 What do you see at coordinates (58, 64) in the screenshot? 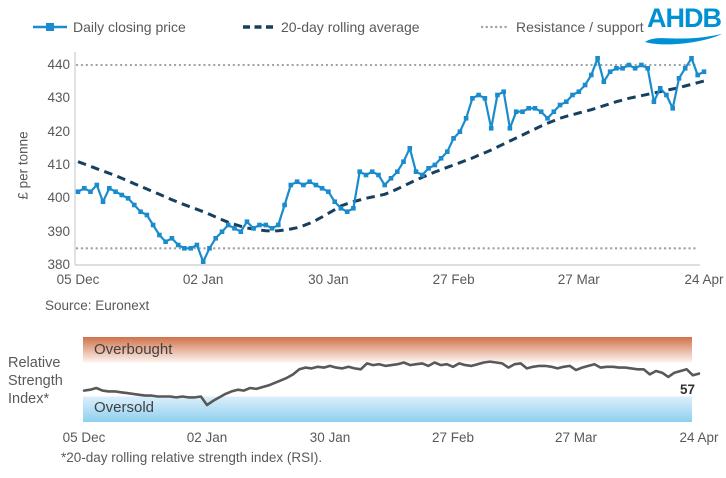
I see `y-tick-label: 440` at bounding box center [58, 64].